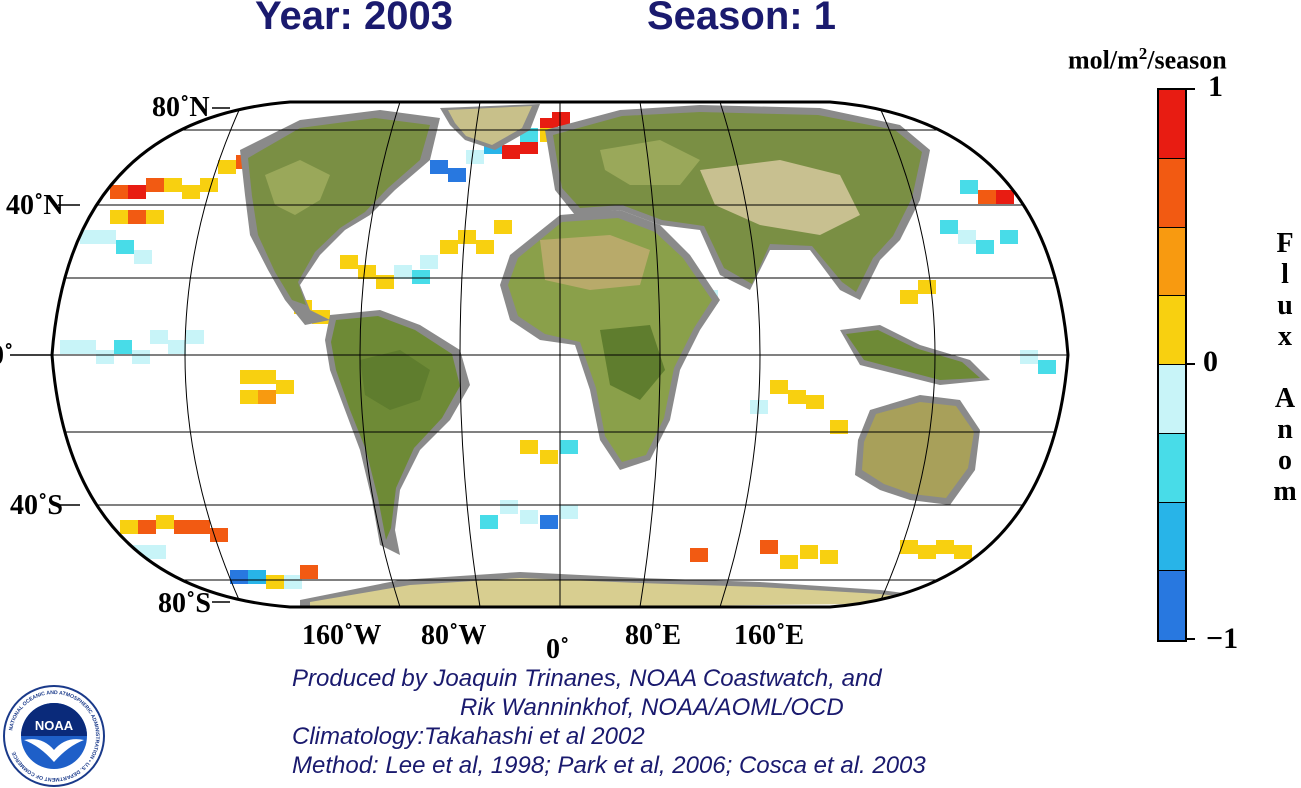  I want to click on lat-label-40s: 40˚S, so click(36, 505).